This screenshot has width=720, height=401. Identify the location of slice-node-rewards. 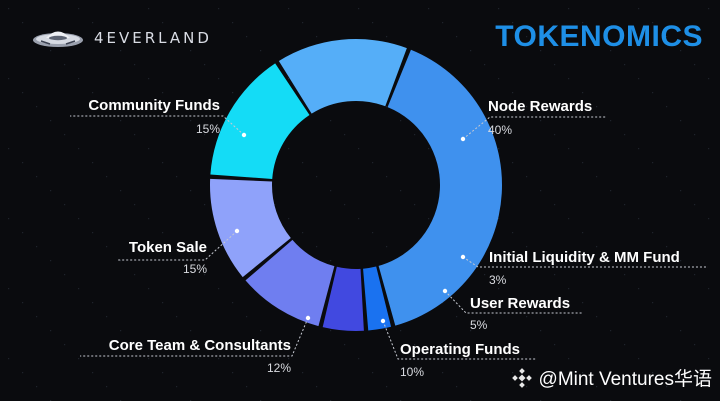
(440, 187).